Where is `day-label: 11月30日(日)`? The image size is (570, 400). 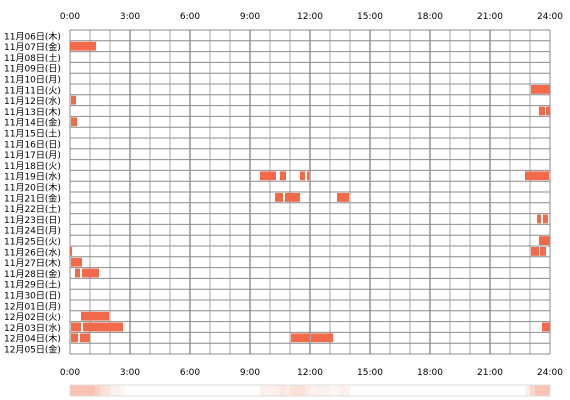
day-label: 11月30日(日) is located at coordinates (32, 296).